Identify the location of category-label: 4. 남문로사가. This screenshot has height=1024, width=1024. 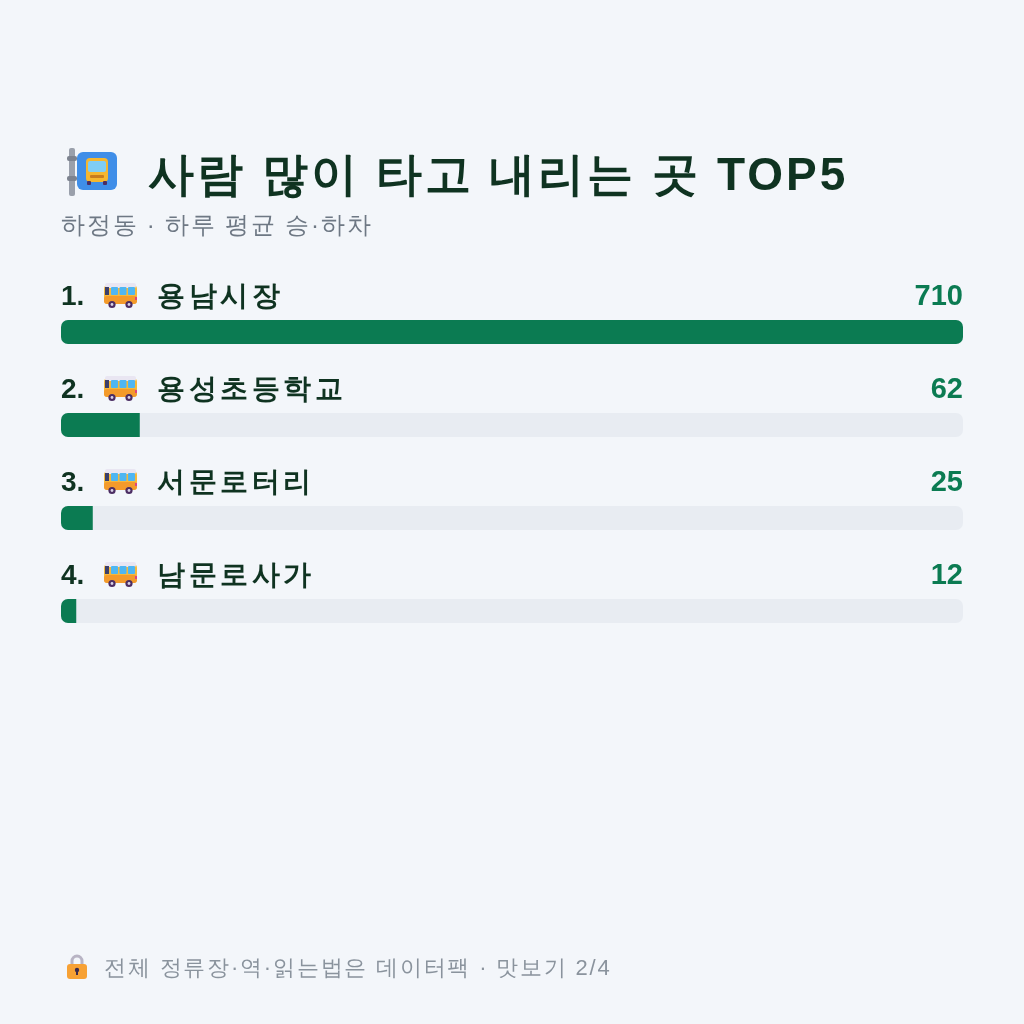
(188, 574).